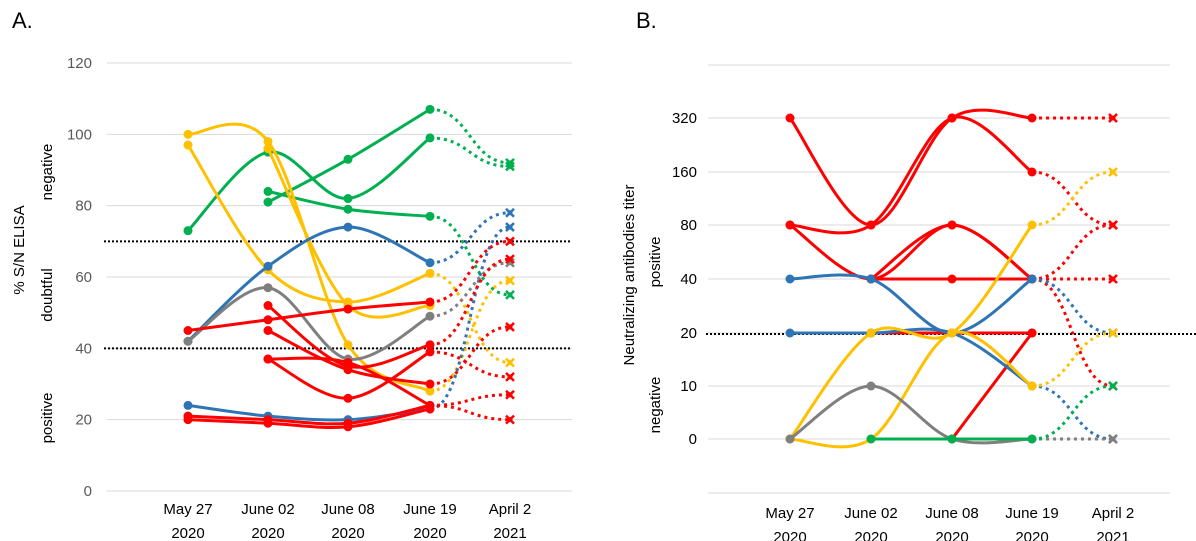 This screenshot has width=1196, height=541. What do you see at coordinates (789, 523) in the screenshot?
I see `x-tick-label: May 27 2020` at bounding box center [789, 523].